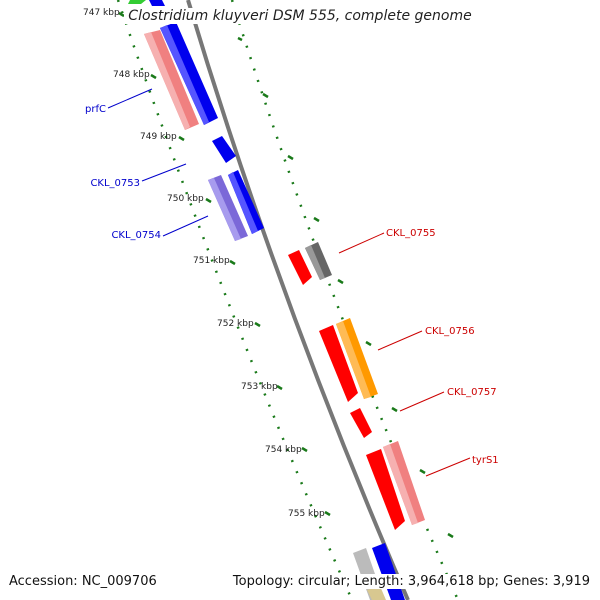 The image size is (600, 600). Describe the element at coordinates (300, 267) in the screenshot. I see `gene-ckl0755-red` at that location.